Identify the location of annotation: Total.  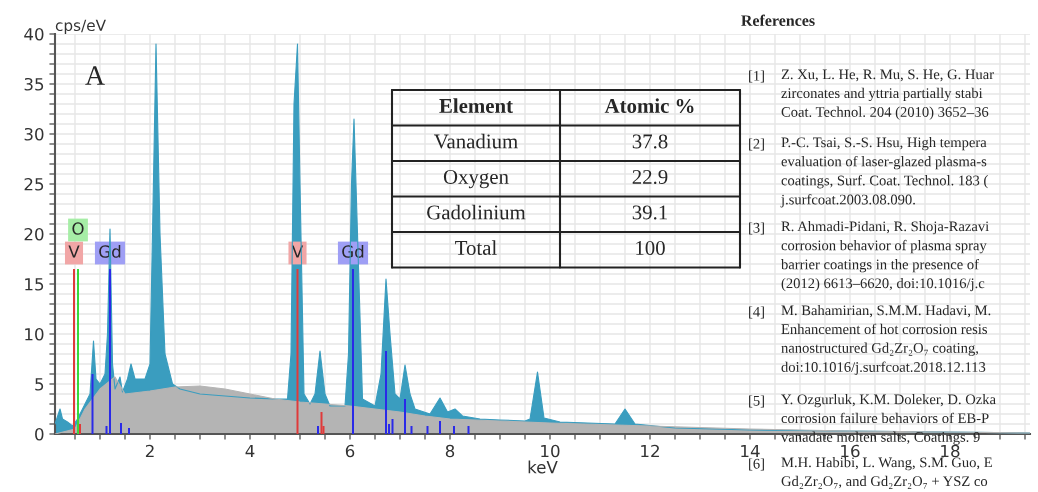
(476, 247).